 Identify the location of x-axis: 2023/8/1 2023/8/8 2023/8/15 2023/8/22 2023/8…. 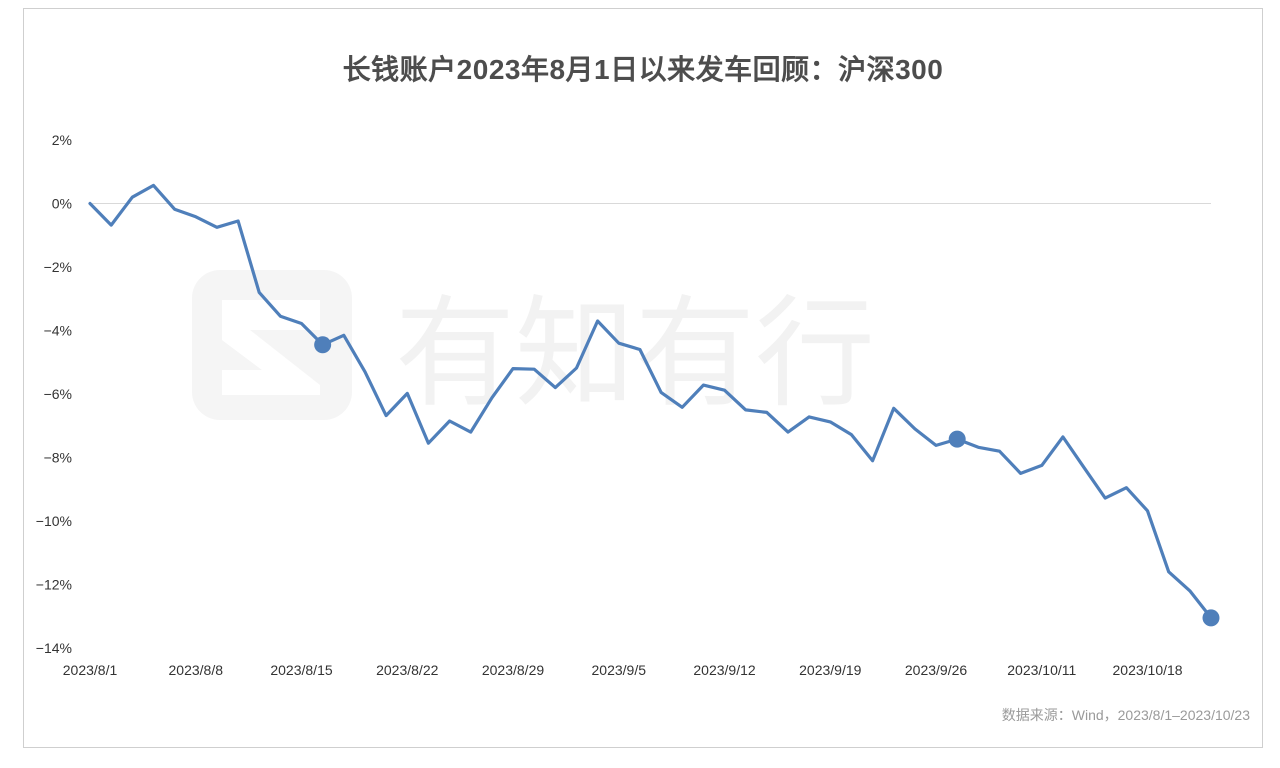
(623, 670).